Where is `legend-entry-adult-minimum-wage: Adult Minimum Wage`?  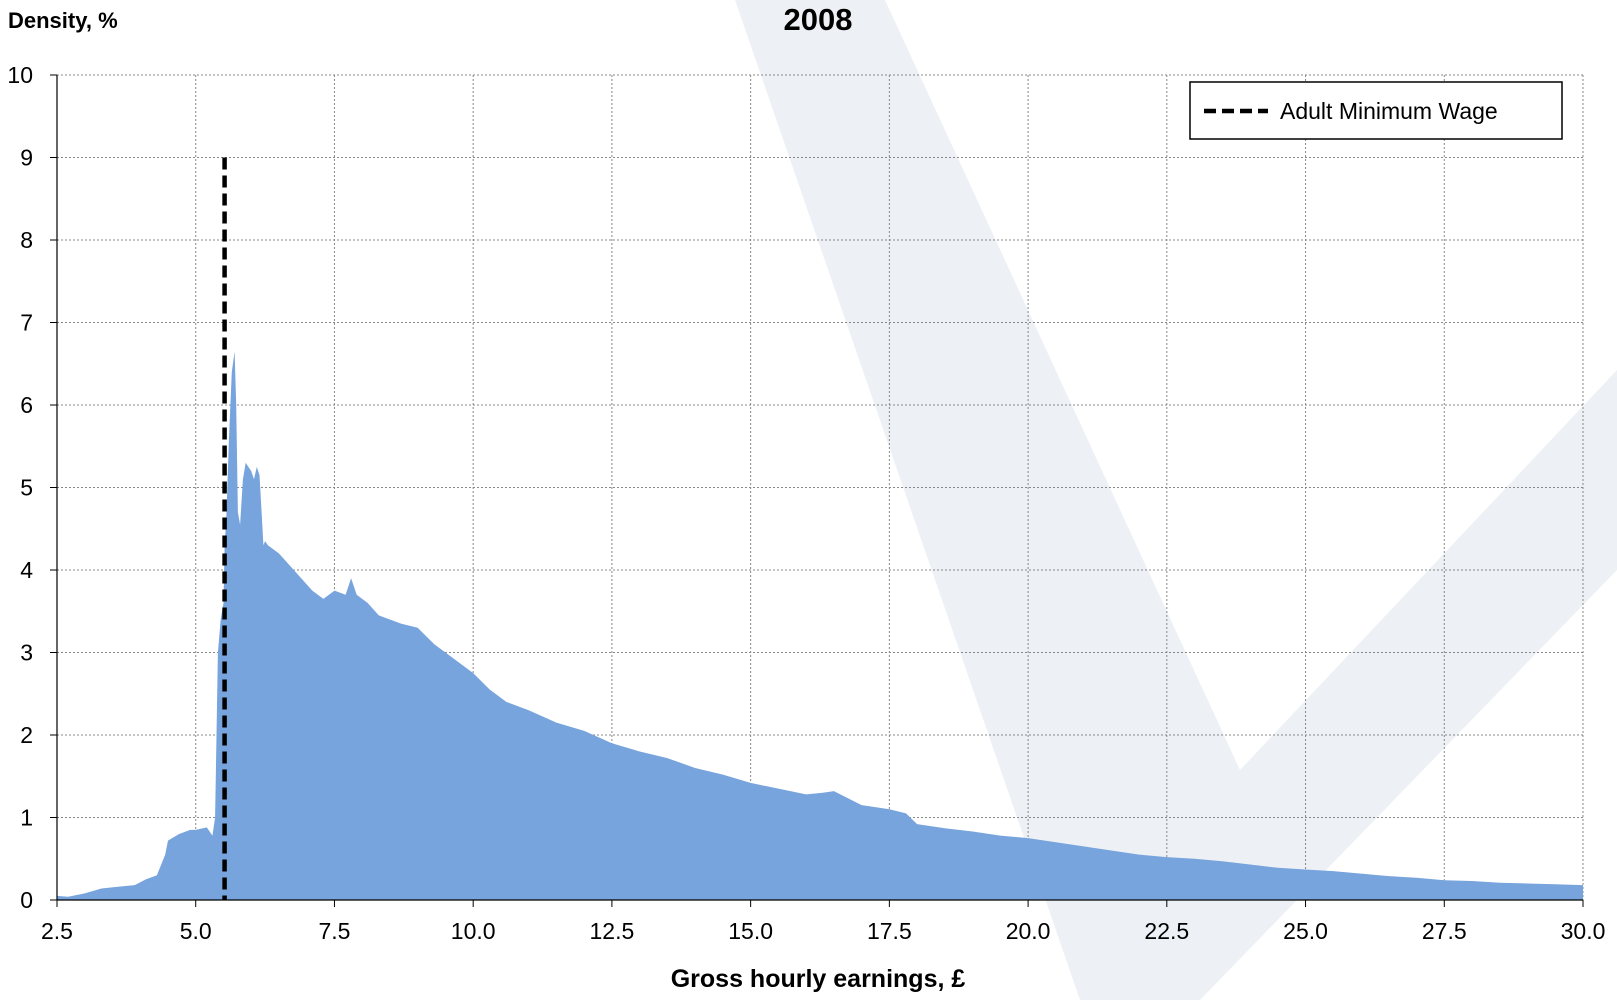
legend-entry-adult-minimum-wage: Adult Minimum Wage is located at coordinates (1389, 111).